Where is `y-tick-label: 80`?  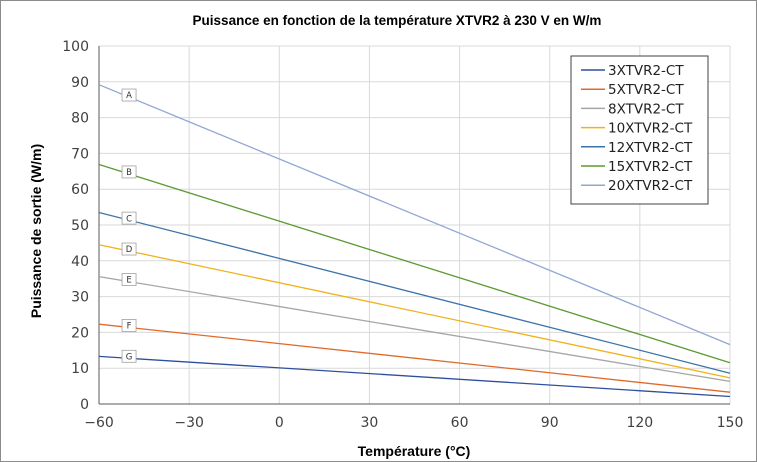 y-tick-label: 80 is located at coordinates (80, 119).